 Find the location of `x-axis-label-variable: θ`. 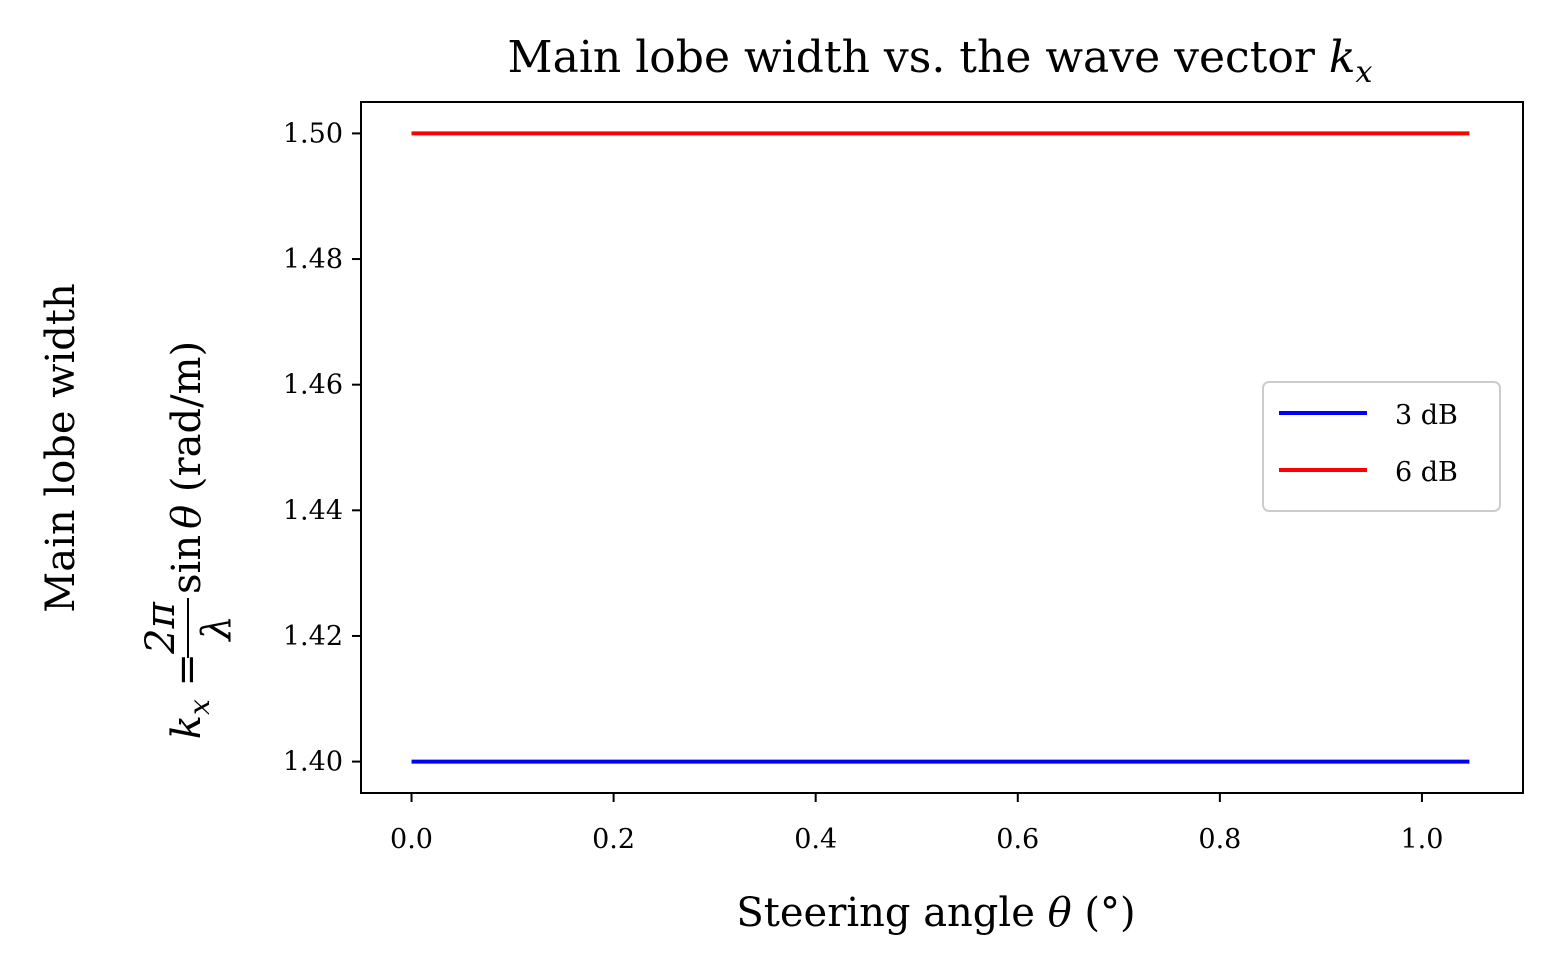

x-axis-label-variable: θ is located at coordinates (1060, 913).